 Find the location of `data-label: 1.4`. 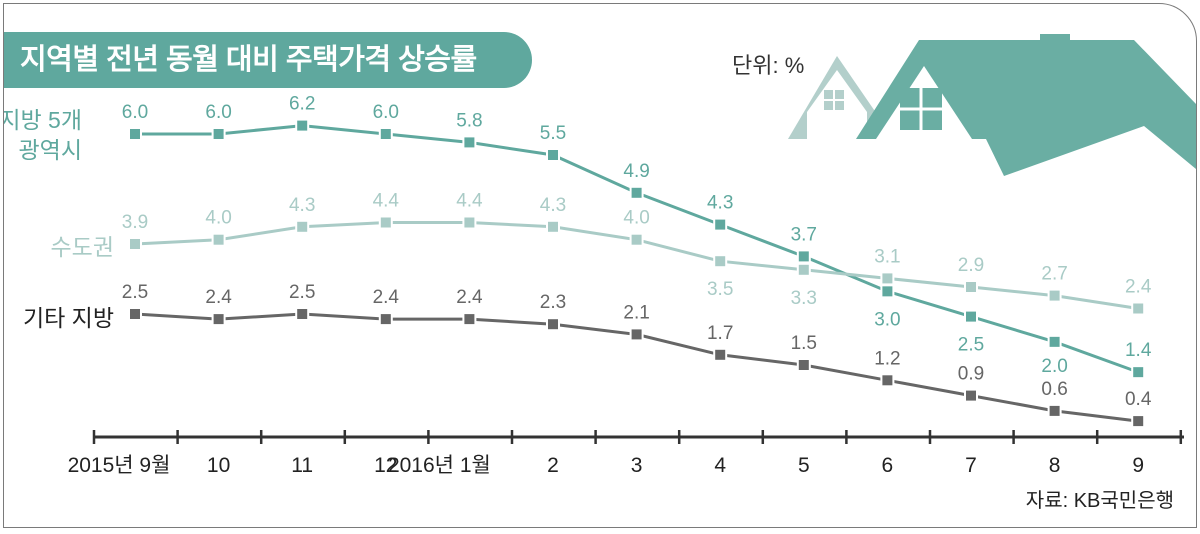

data-label: 1.4 is located at coordinates (1138, 350).